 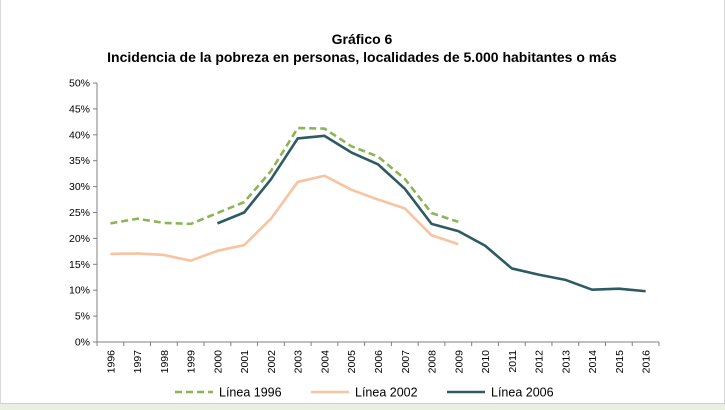 I want to click on x-tick-label: 2007, so click(x=406, y=362).